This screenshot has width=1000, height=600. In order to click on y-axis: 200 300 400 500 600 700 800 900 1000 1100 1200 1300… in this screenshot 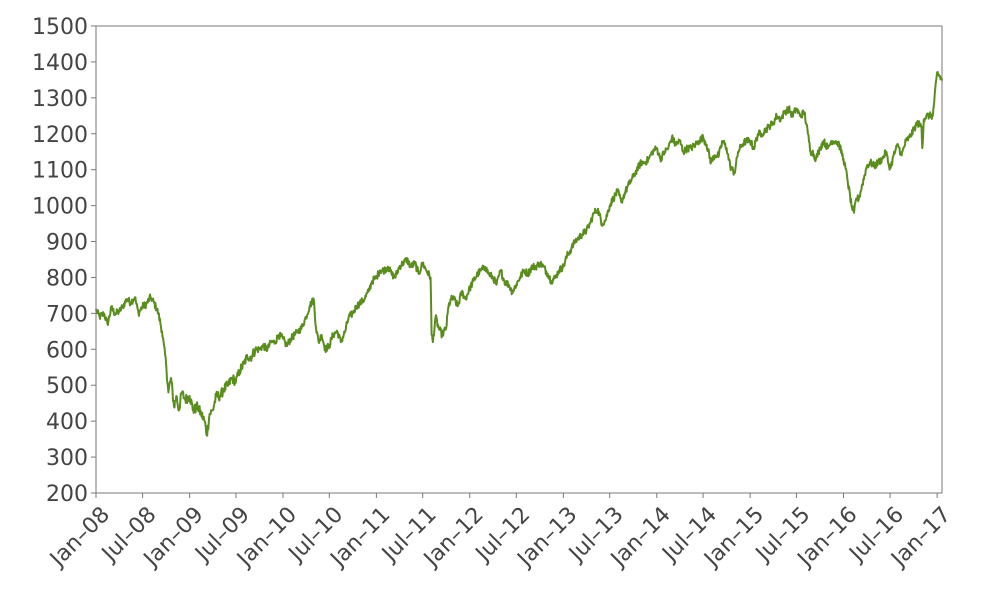, I will do `click(64, 261)`.